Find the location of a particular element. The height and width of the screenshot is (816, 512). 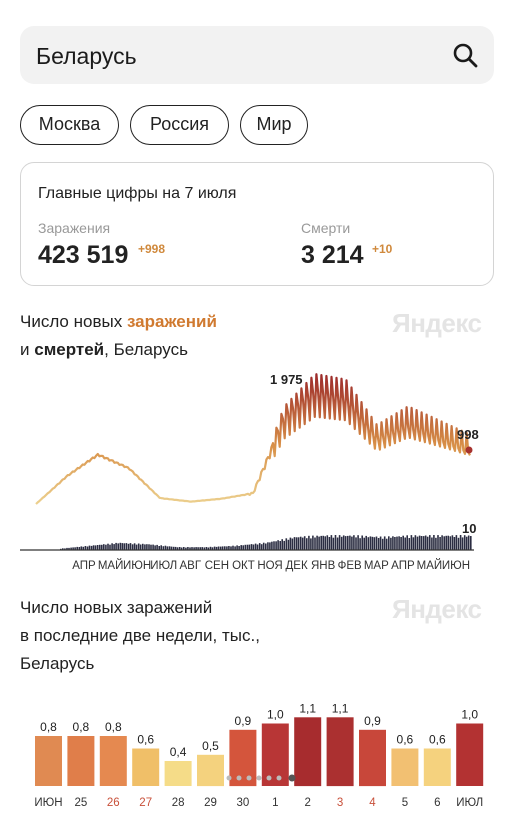

chart1-title-highlight: заражений is located at coordinates (171, 321).